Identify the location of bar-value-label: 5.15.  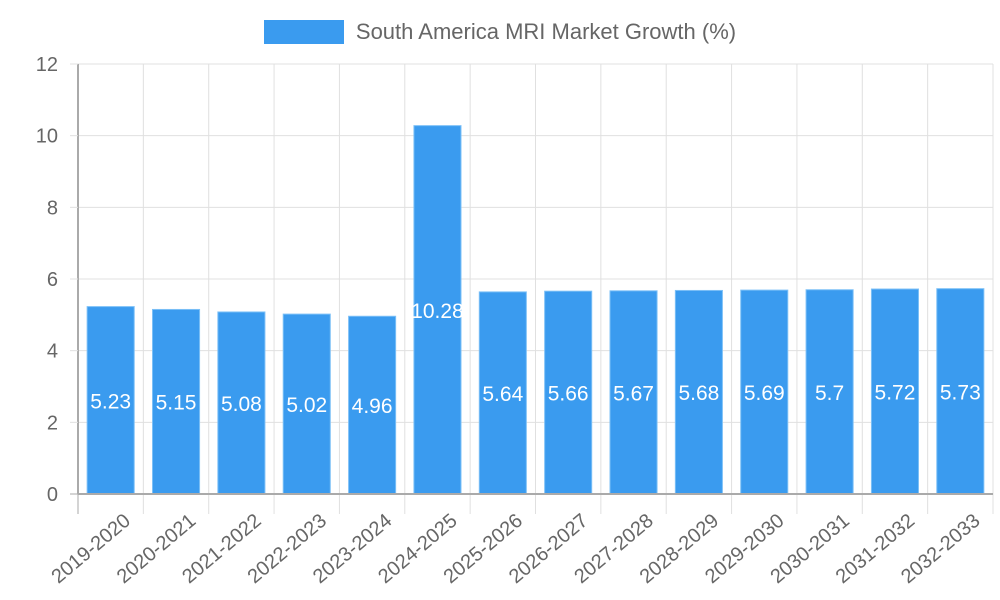
(176, 403).